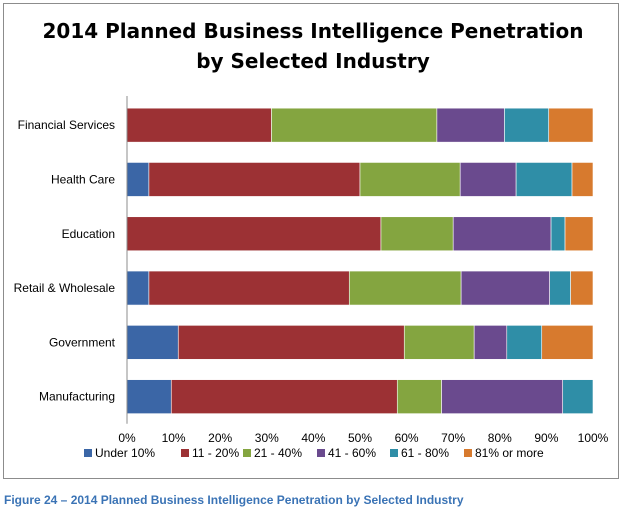 Image resolution: width=625 pixels, height=515 pixels. What do you see at coordinates (453, 438) in the screenshot?
I see `x-tick-label: 70%` at bounding box center [453, 438].